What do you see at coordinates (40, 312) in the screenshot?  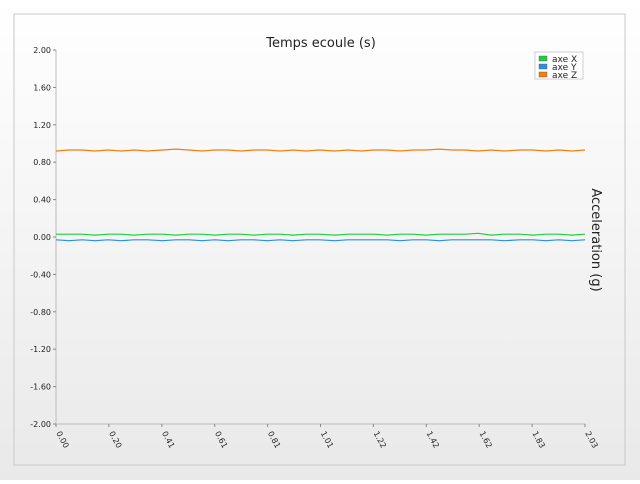 I see `y-tick-label: -0.80` at bounding box center [40, 312].